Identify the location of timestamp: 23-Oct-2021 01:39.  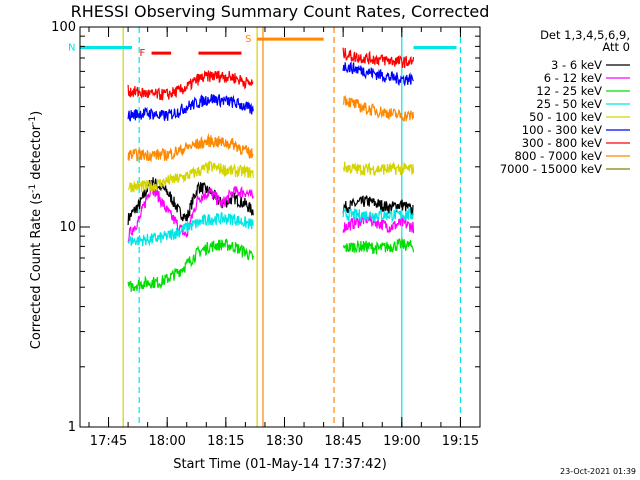
(598, 471).